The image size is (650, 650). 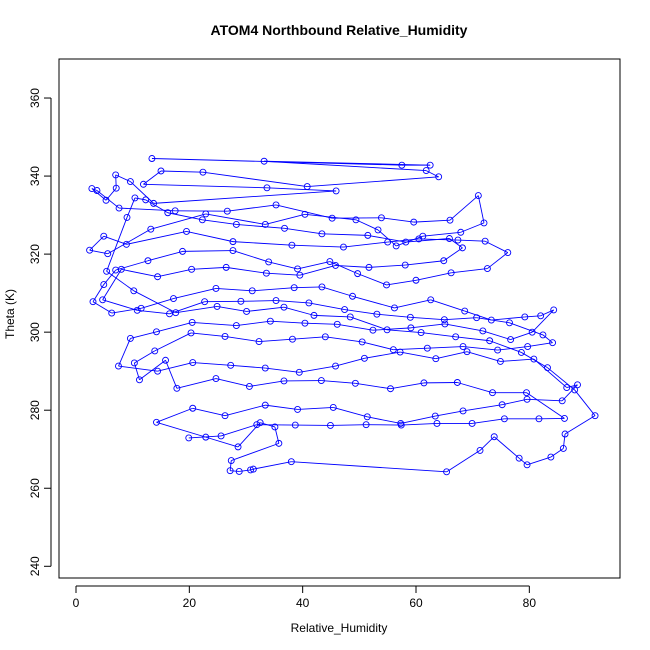 I want to click on y-tick-label: 300, so click(x=35, y=332).